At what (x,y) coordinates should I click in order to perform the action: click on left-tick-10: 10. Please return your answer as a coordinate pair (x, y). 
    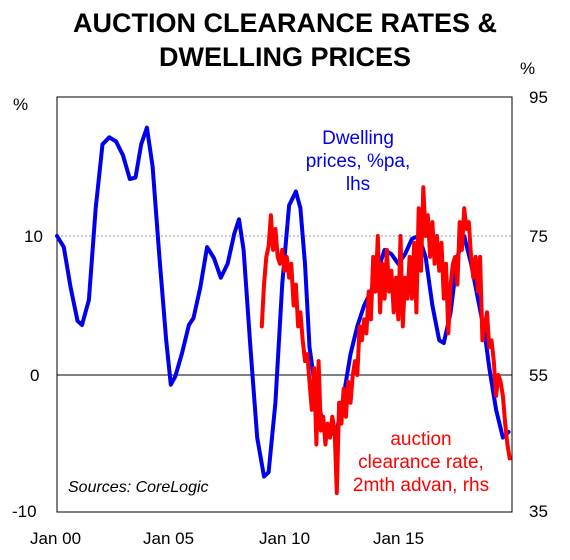
    Looking at the image, I should click on (33, 236).